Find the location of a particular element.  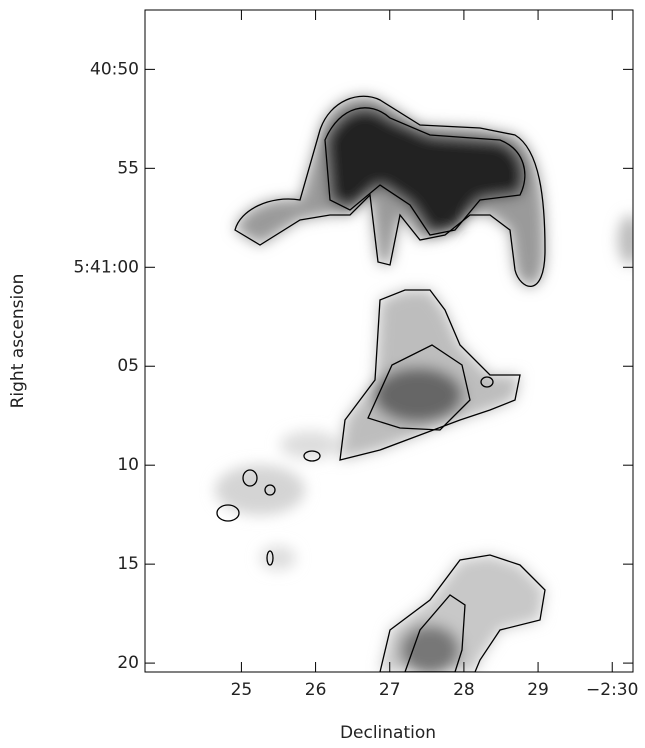

y-tick-label: 15 is located at coordinates (128, 564).